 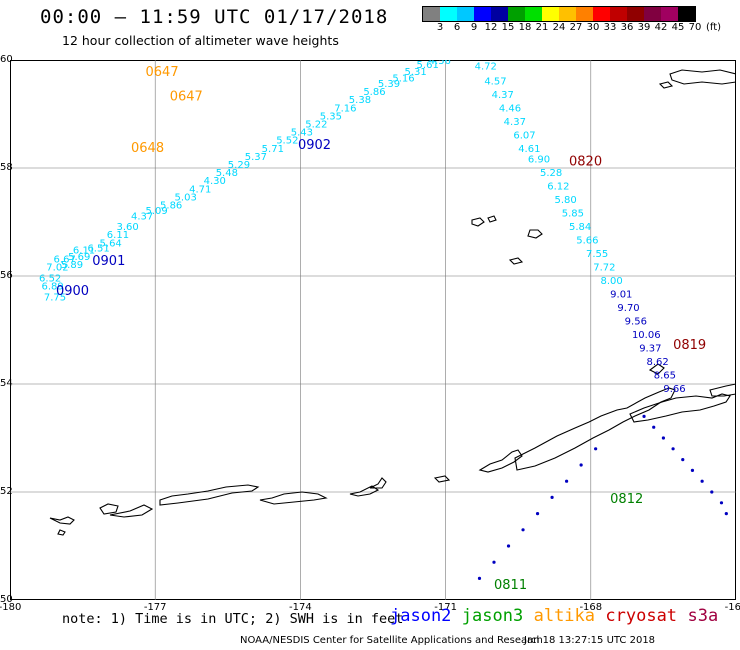 What do you see at coordinates (415, 72) in the screenshot?
I see `wave-height-value: 5.31` at bounding box center [415, 72].